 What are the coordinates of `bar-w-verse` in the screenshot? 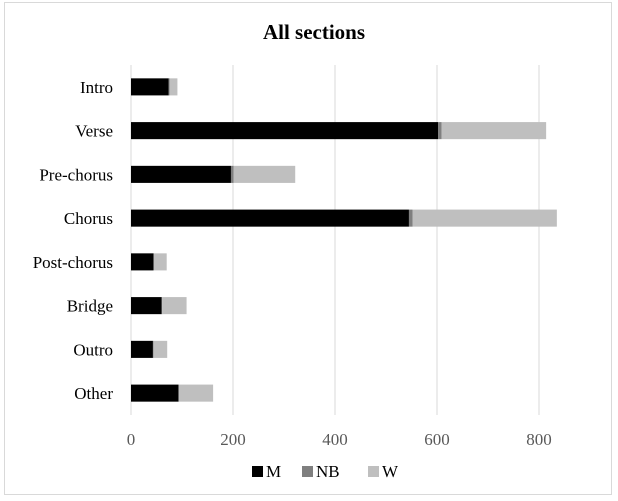 It's located at (494, 131).